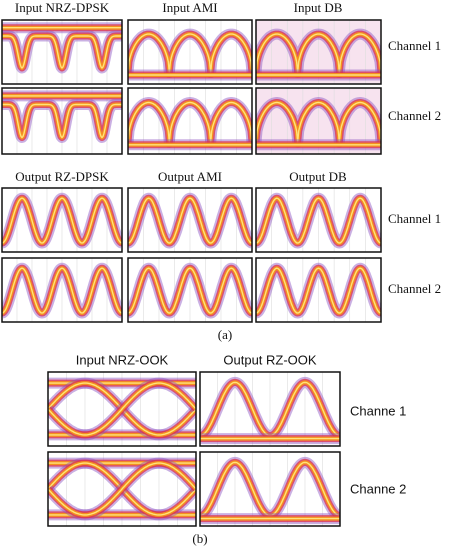  What do you see at coordinates (378, 488) in the screenshot?
I see `row-label: Channe 2` at bounding box center [378, 488].